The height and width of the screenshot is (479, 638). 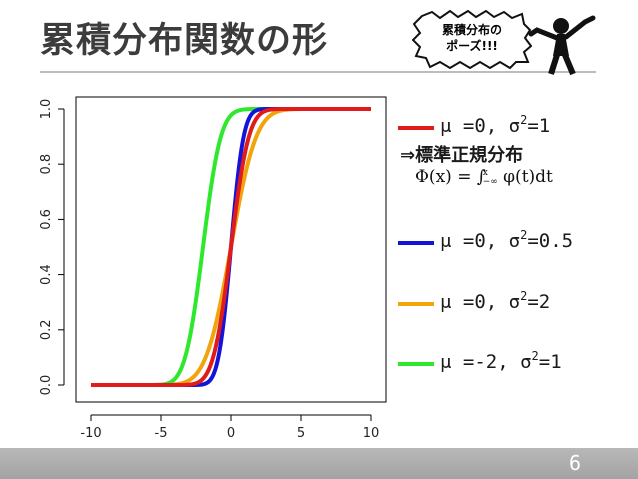 I want to click on legend-line-green, so click(x=416, y=364).